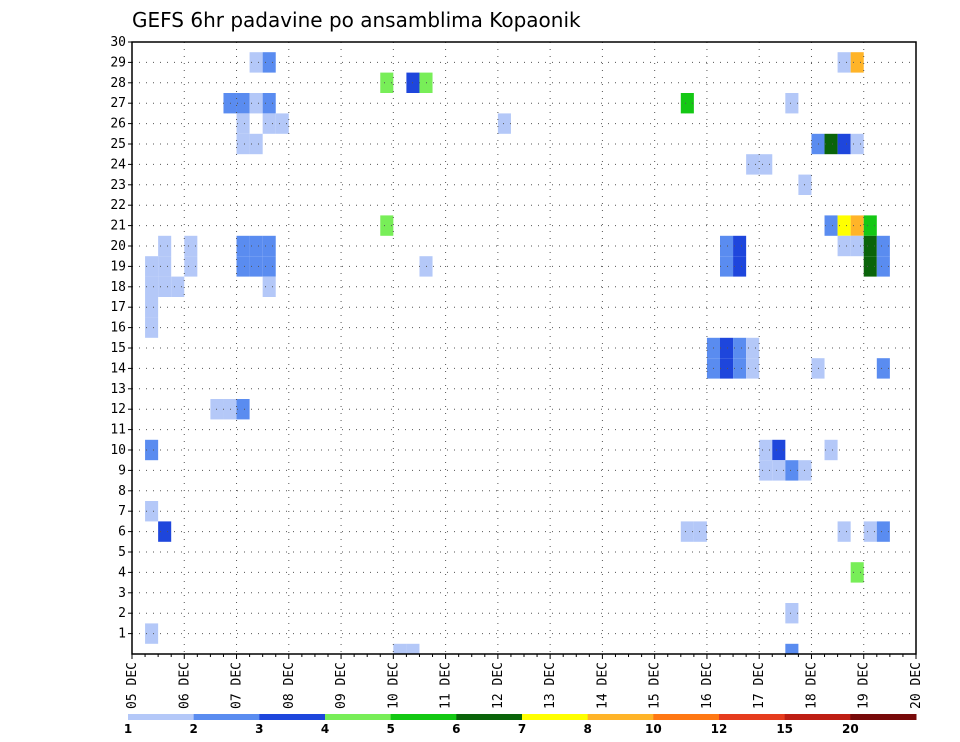  What do you see at coordinates (446, 685) in the screenshot?
I see `x-tick-label: 11 DEC` at bounding box center [446, 685].